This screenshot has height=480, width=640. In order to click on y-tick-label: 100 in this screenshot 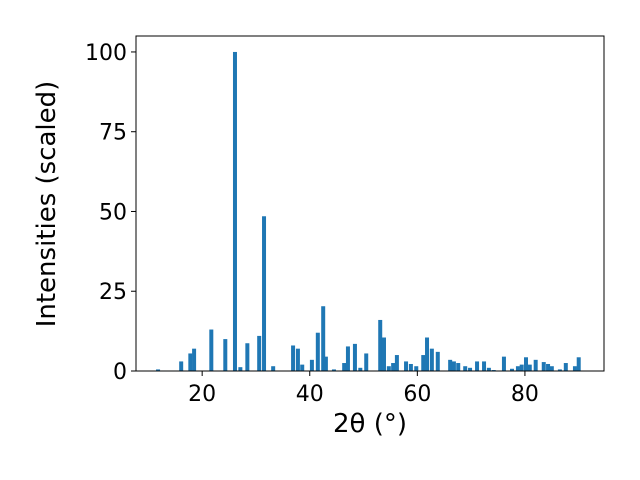, I will do `click(106, 53)`.